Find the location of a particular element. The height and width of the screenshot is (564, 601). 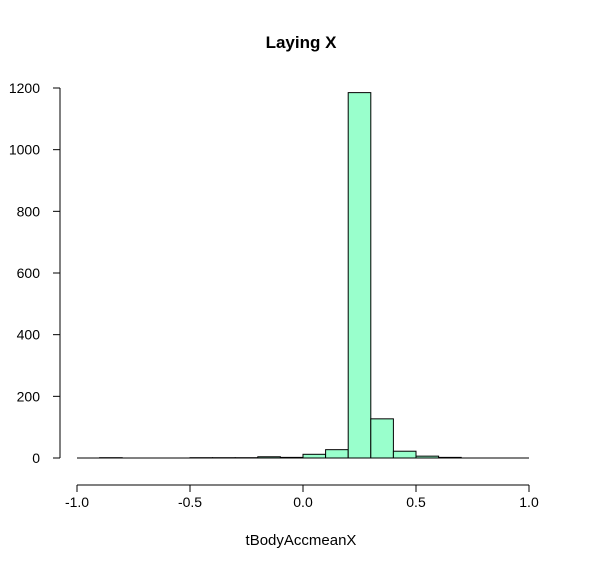

x-tick-label: 1.0 is located at coordinates (529, 502).